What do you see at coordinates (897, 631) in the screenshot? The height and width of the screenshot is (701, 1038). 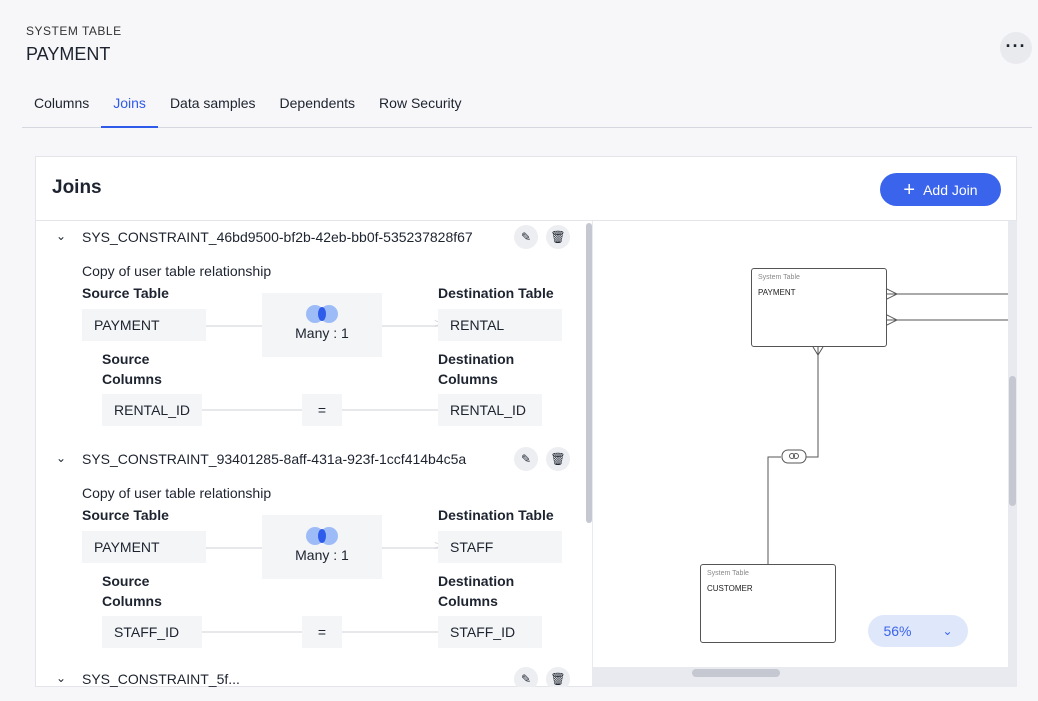 I see `zoom-value: 56%` at bounding box center [897, 631].